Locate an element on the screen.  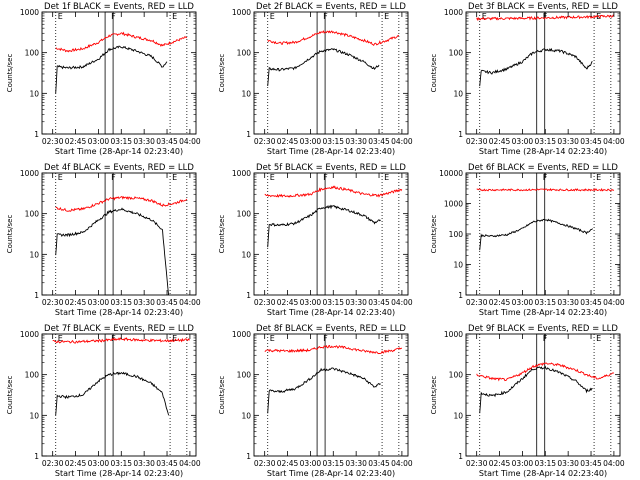
panel-title: Det 8f BLACK = Events, RED = LLD is located at coordinates (331, 329).